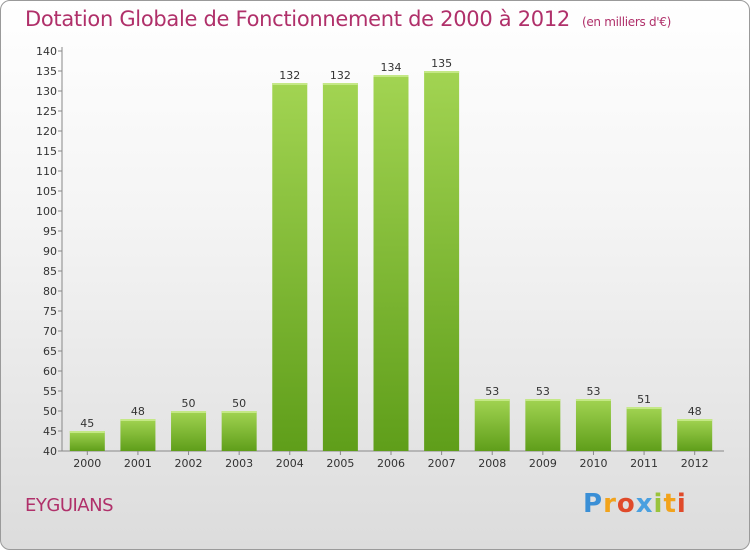 This screenshot has width=750, height=550. What do you see at coordinates (695, 463) in the screenshot?
I see `x-tick-label: 2012` at bounding box center [695, 463].